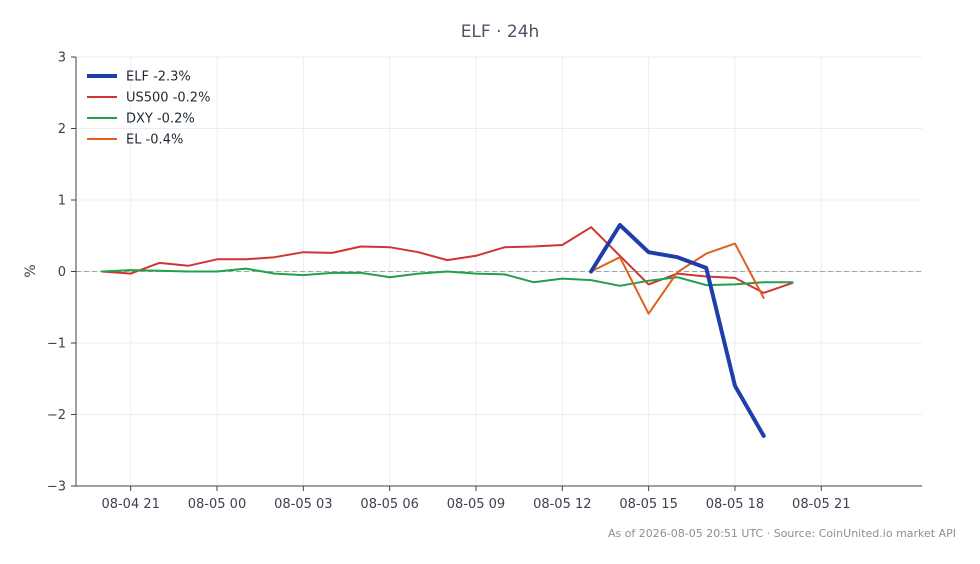 This screenshot has width=980, height=564. What do you see at coordinates (62, 272) in the screenshot?
I see `y-tick-label: 0` at bounding box center [62, 272].